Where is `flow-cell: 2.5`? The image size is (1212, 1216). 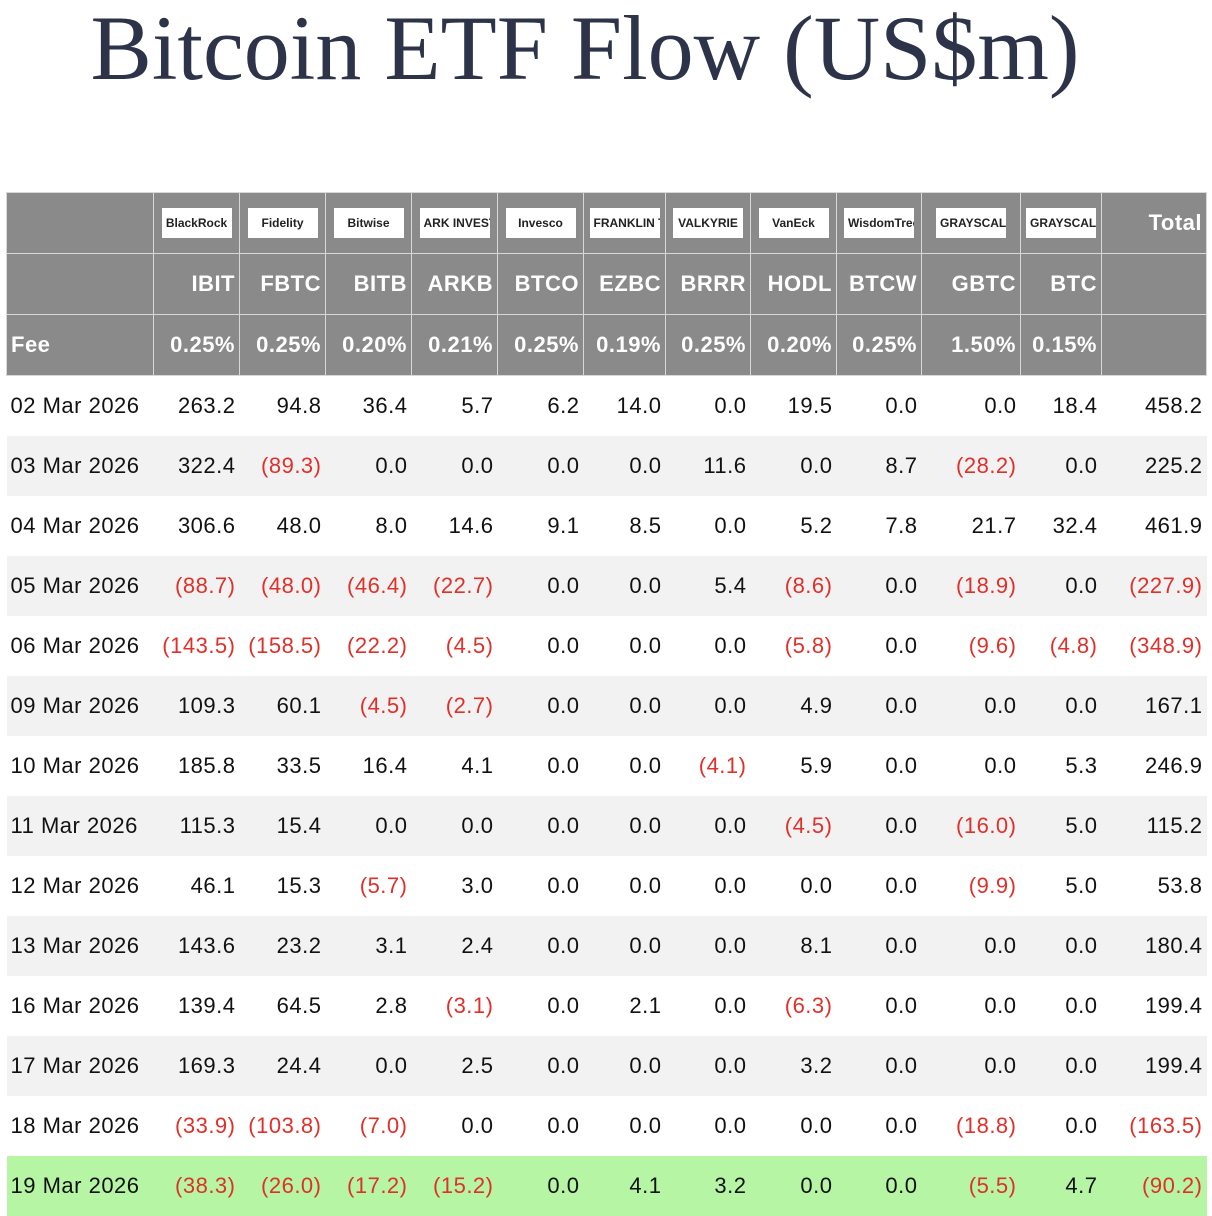
flow-cell: 2.5 is located at coordinates (477, 1065).